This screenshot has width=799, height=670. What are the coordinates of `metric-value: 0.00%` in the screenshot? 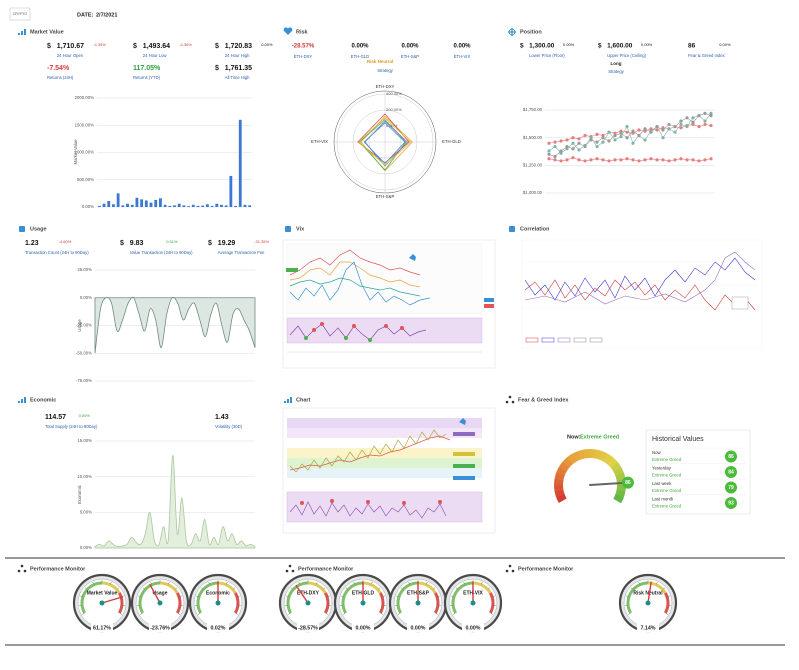 It's located at (360, 47).